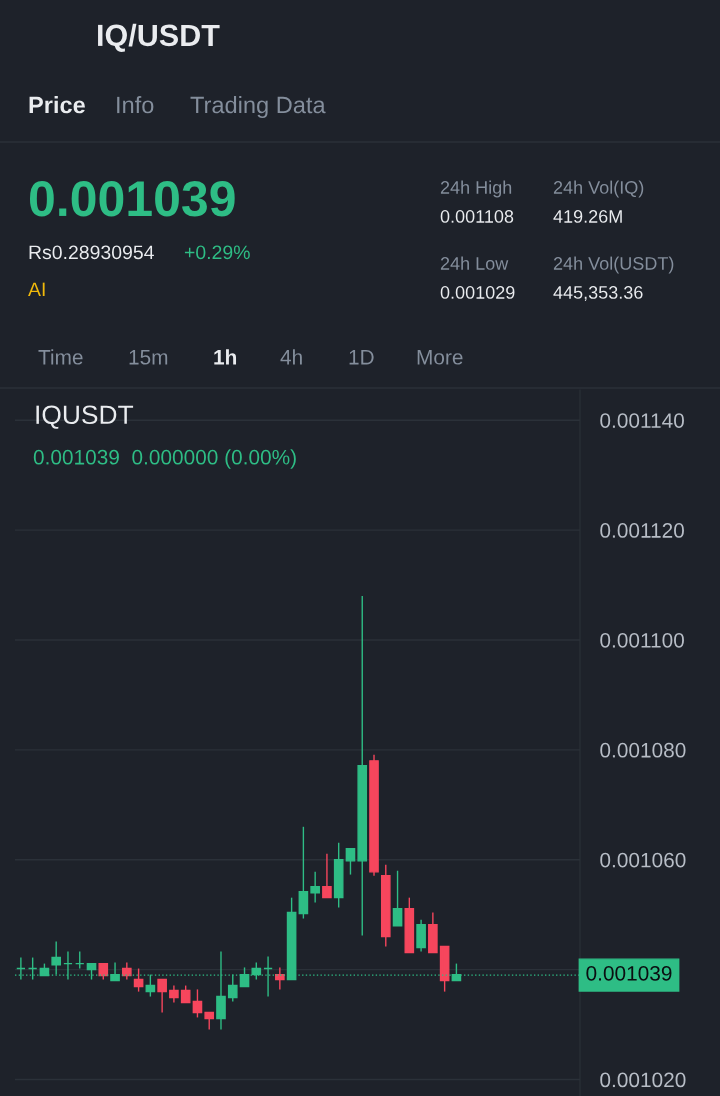 The image size is (720, 1096). Describe the element at coordinates (643, 750) in the screenshot. I see `y-tick-label: 0.001080` at that location.